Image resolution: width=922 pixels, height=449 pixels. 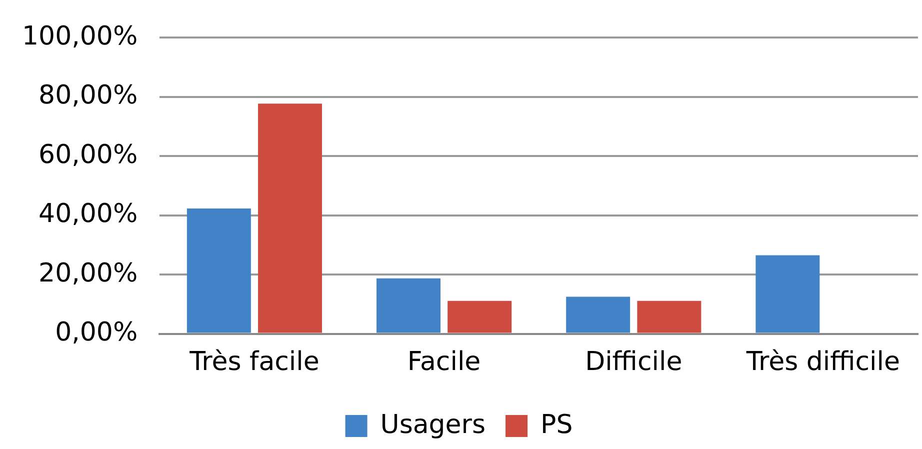 What do you see at coordinates (88, 155) in the screenshot?
I see `y-tick-label: 60,00%` at bounding box center [88, 155].